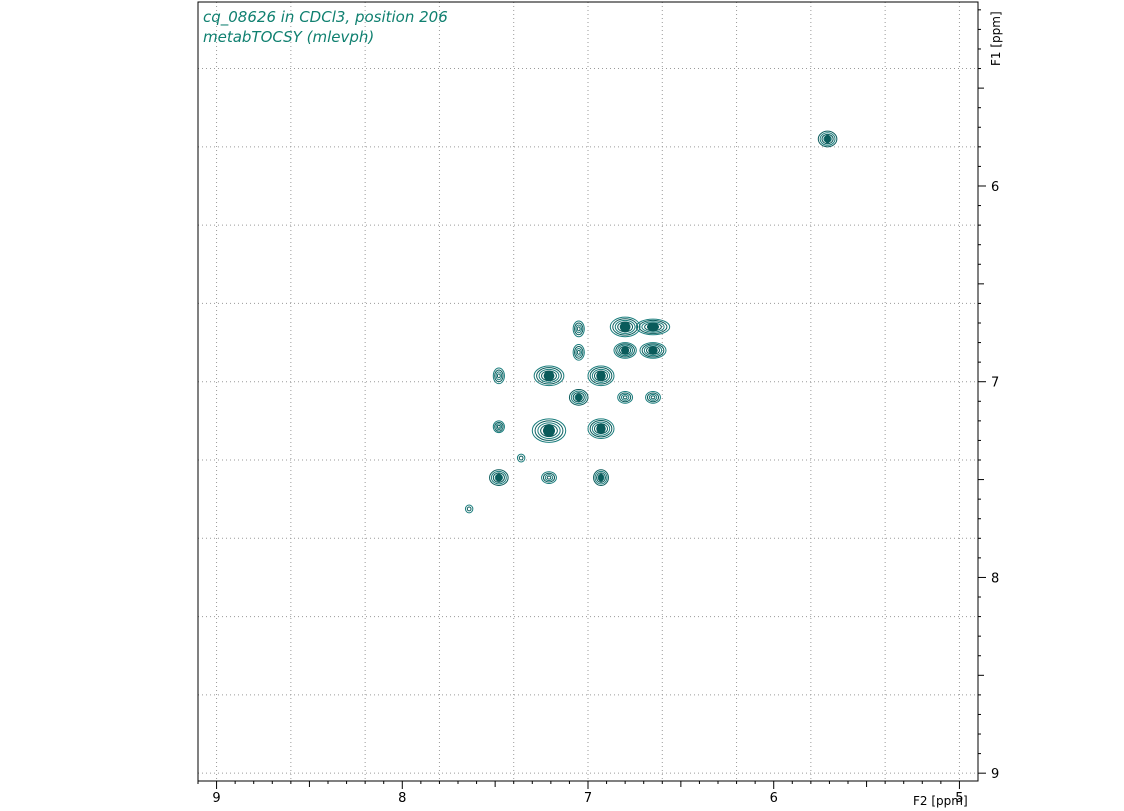 This screenshot has width=1124, height=811. I want to click on y-axis-label: F1 [ppm], so click(996, 38).